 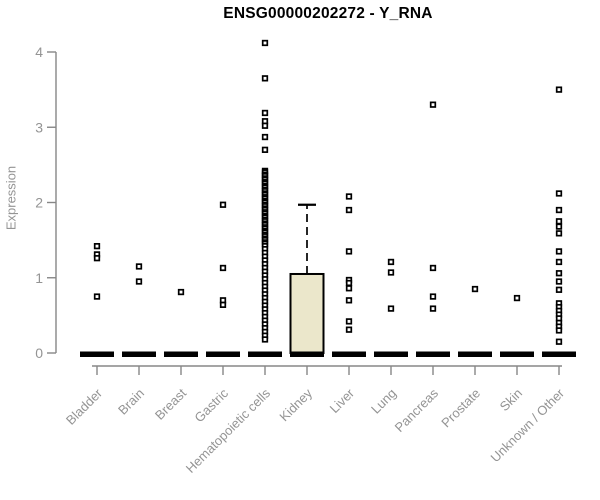 I want to click on x-axis-category-label: Breast, so click(x=170, y=403).